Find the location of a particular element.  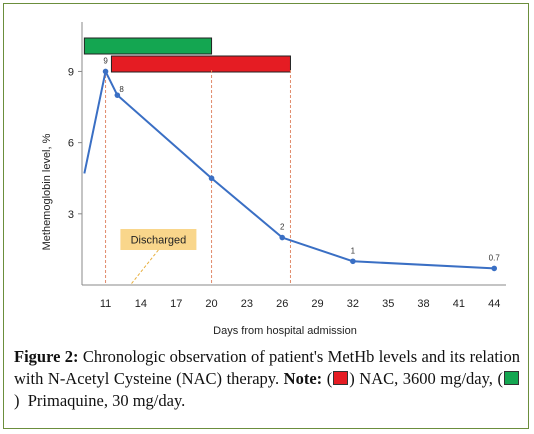

x-axis-title: Days from hospital admission is located at coordinates (285, 331).